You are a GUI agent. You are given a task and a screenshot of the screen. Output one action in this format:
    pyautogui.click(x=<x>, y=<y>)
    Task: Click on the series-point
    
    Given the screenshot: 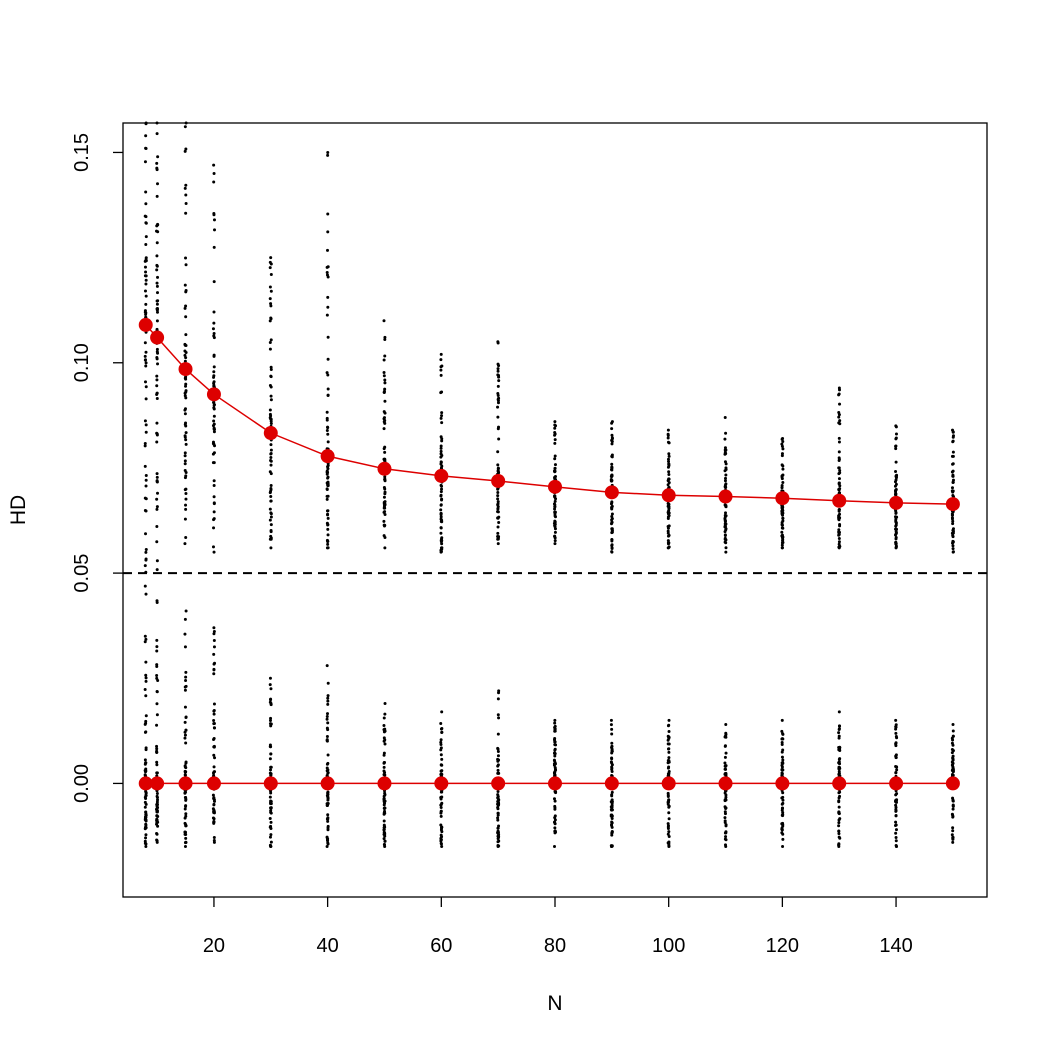 What is the action you would take?
    pyautogui.click(x=611, y=492)
    